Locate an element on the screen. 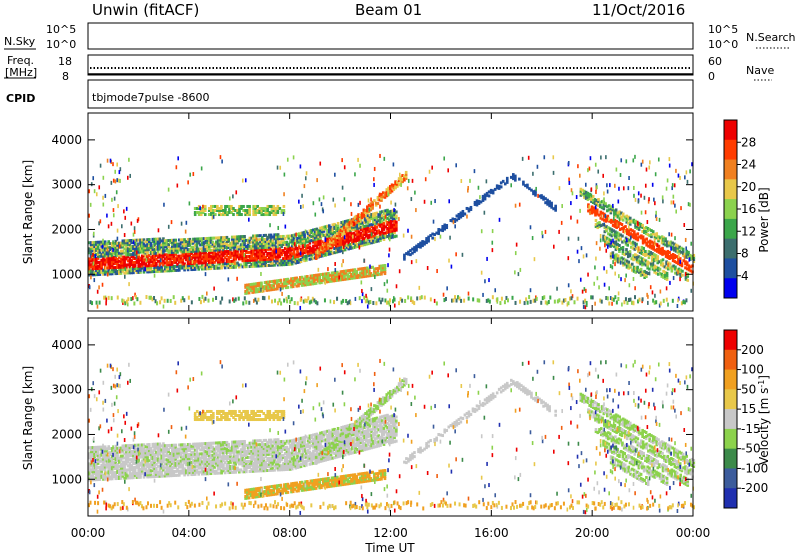 Image resolution: width=800 pixels, height=554 pixels. nsky-panel is located at coordinates (390, 36).